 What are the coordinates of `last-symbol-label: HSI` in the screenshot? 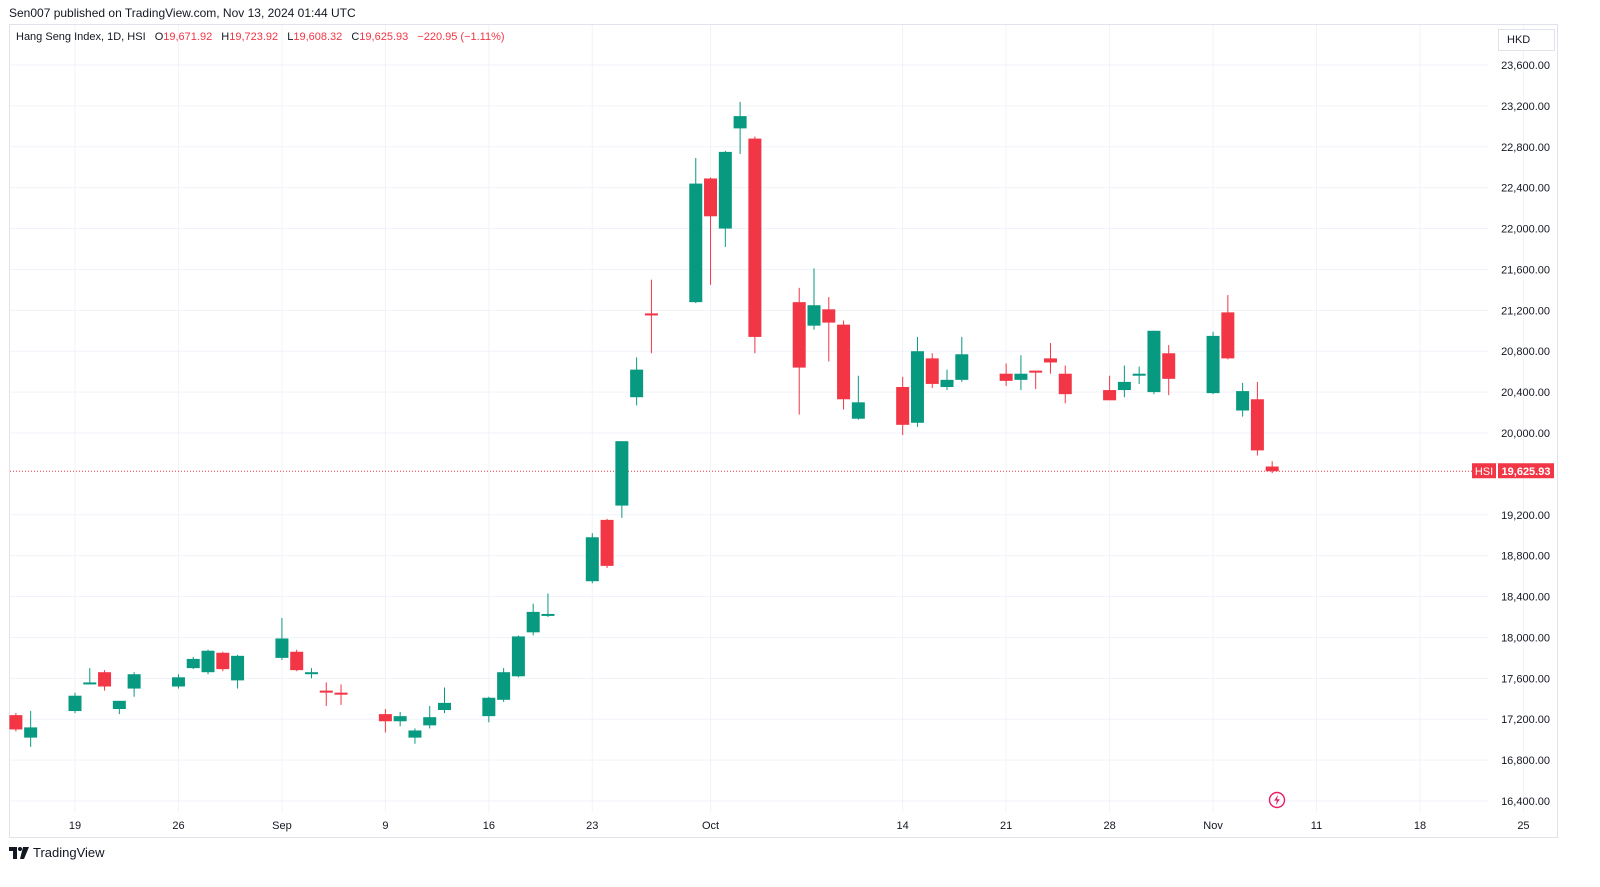 It's located at (1484, 472).